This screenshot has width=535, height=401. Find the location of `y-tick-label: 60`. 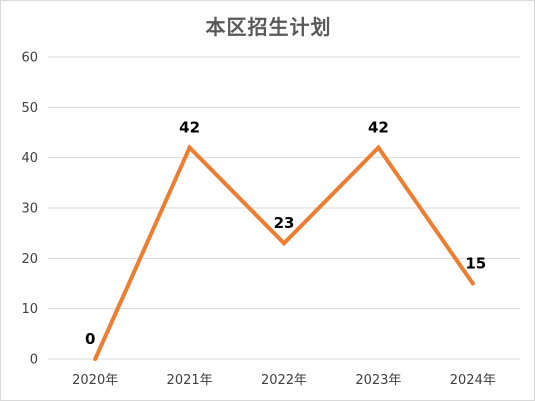

y-tick-label: 60 is located at coordinates (29, 58).